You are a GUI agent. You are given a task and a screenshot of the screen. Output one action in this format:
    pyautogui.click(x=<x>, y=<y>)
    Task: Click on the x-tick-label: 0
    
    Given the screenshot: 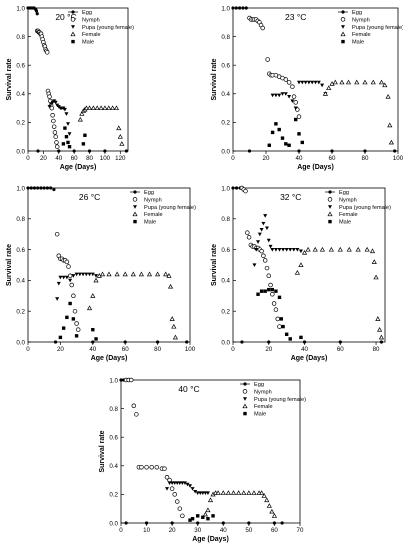 What is the action you would take?
    pyautogui.click(x=28, y=349)
    